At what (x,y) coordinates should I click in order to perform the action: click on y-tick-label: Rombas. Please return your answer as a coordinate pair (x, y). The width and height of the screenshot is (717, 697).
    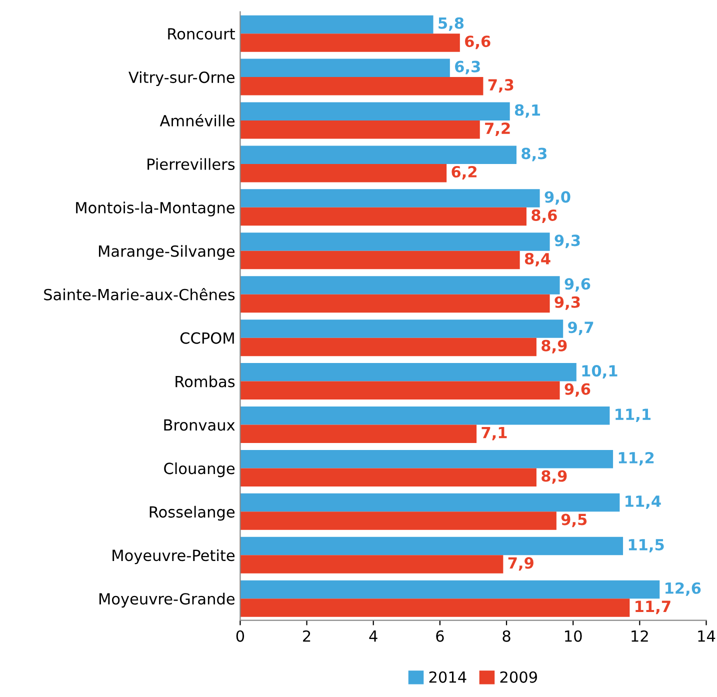
    Looking at the image, I should click on (205, 381).